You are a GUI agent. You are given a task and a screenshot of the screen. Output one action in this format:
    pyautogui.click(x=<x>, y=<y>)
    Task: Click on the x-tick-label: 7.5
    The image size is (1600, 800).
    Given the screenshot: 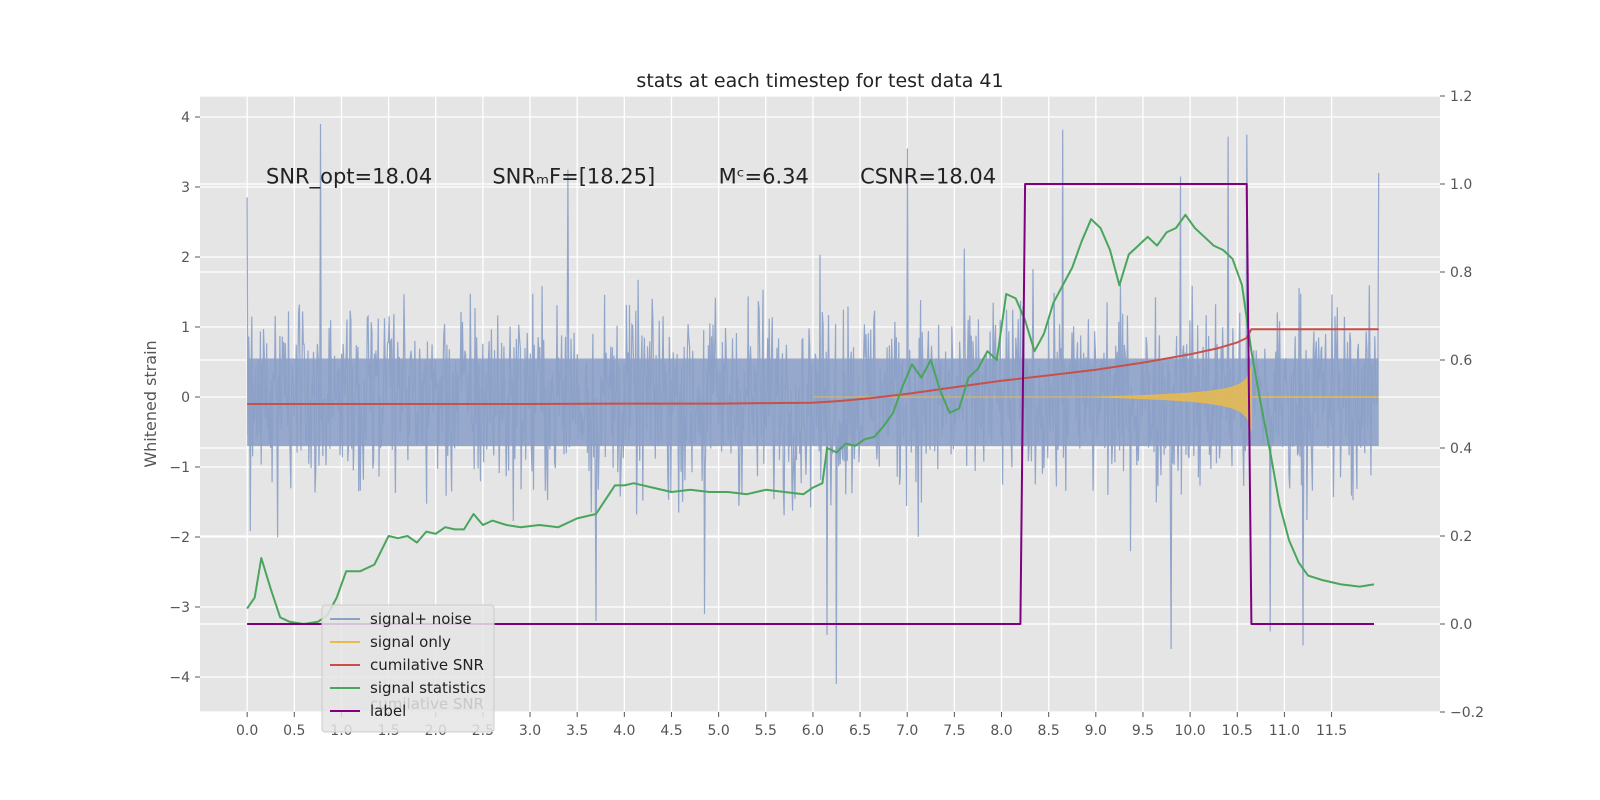 What is the action you would take?
    pyautogui.click(x=954, y=731)
    